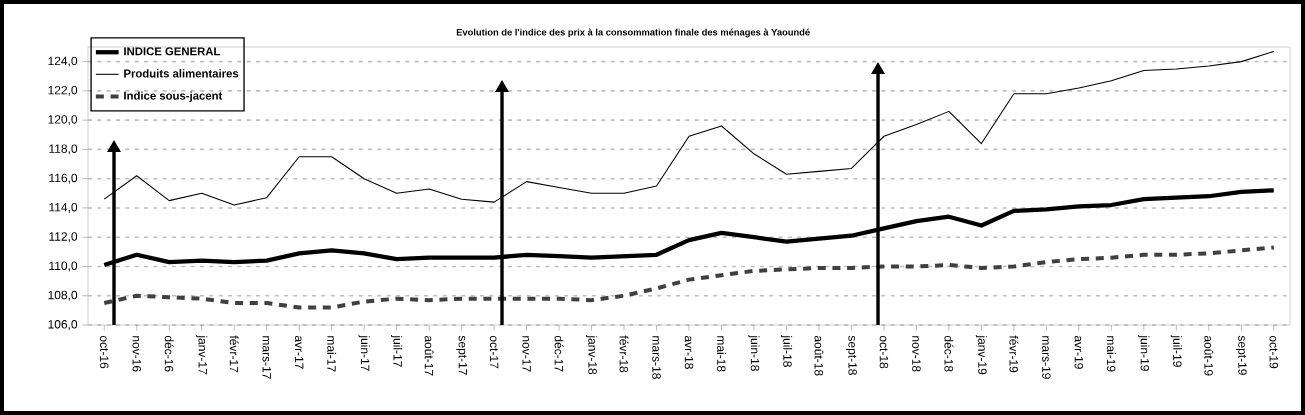 This screenshot has width=1305, height=415. I want to click on x-tick-label: oct-18, so click(884, 352).